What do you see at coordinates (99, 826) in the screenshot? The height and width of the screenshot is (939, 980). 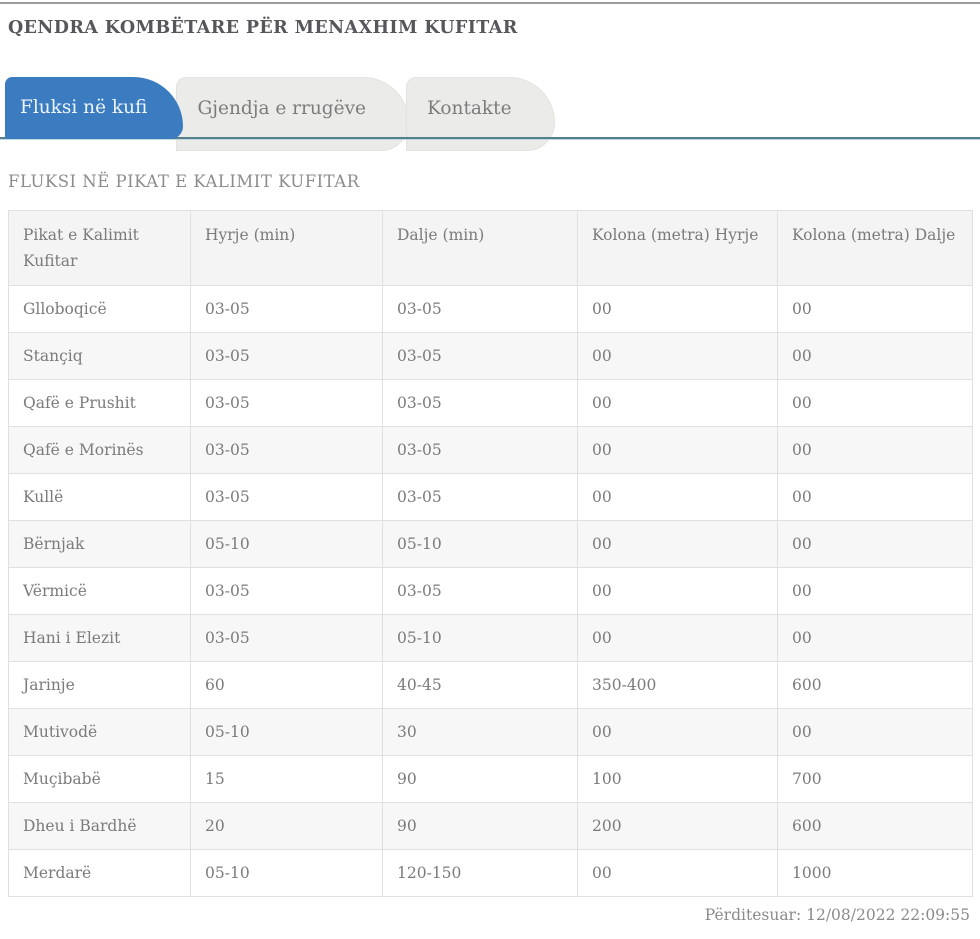 I see `crossing-name-cell: Dheu i Bardhë` at bounding box center [99, 826].